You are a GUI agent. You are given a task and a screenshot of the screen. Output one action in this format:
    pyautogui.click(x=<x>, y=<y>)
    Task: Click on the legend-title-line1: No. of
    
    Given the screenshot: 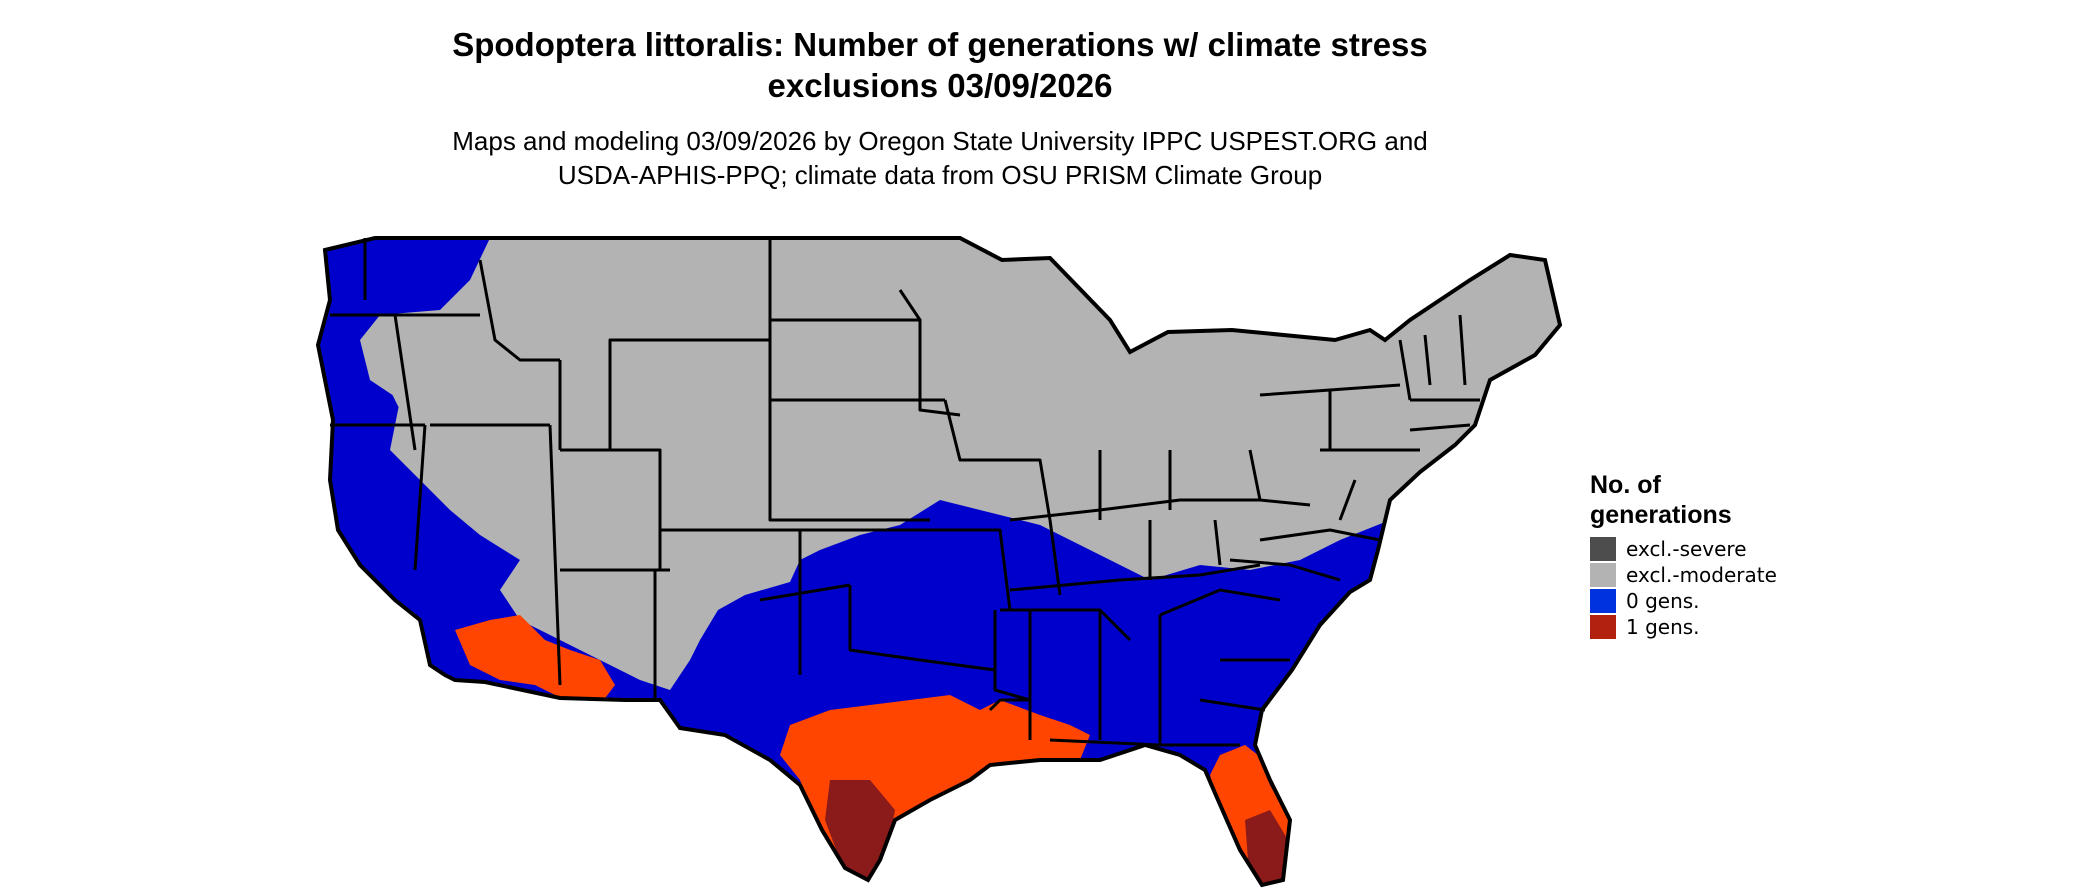 What is the action you would take?
    pyautogui.click(x=1625, y=485)
    